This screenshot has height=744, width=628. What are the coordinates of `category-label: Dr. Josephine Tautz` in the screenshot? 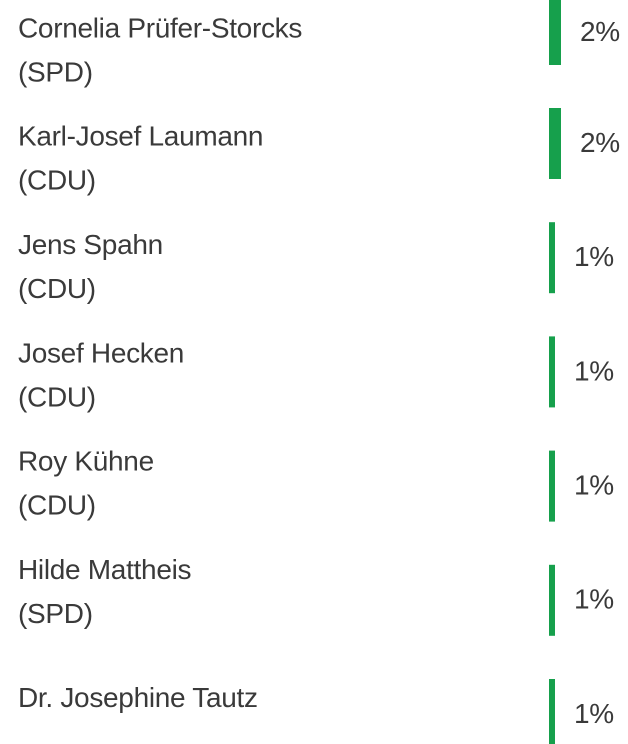 It's located at (138, 697).